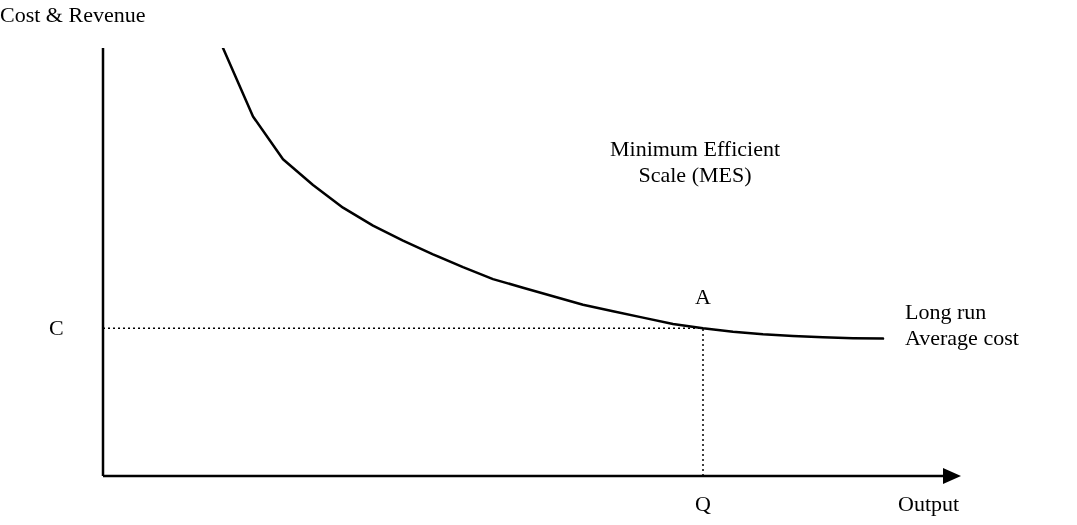 The width and height of the screenshot is (1077, 525). I want to click on annotation: A, so click(703, 297).